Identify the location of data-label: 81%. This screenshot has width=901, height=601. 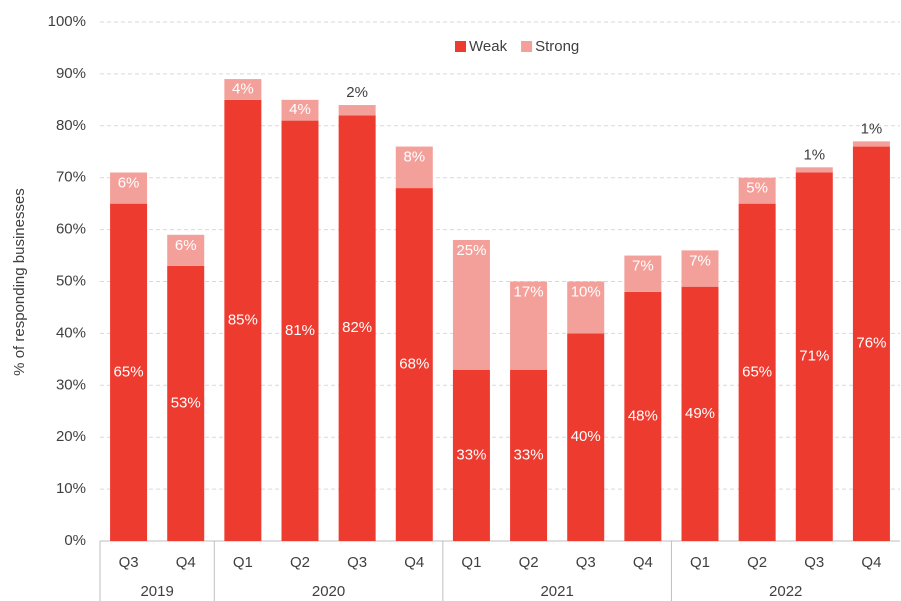
(300, 330).